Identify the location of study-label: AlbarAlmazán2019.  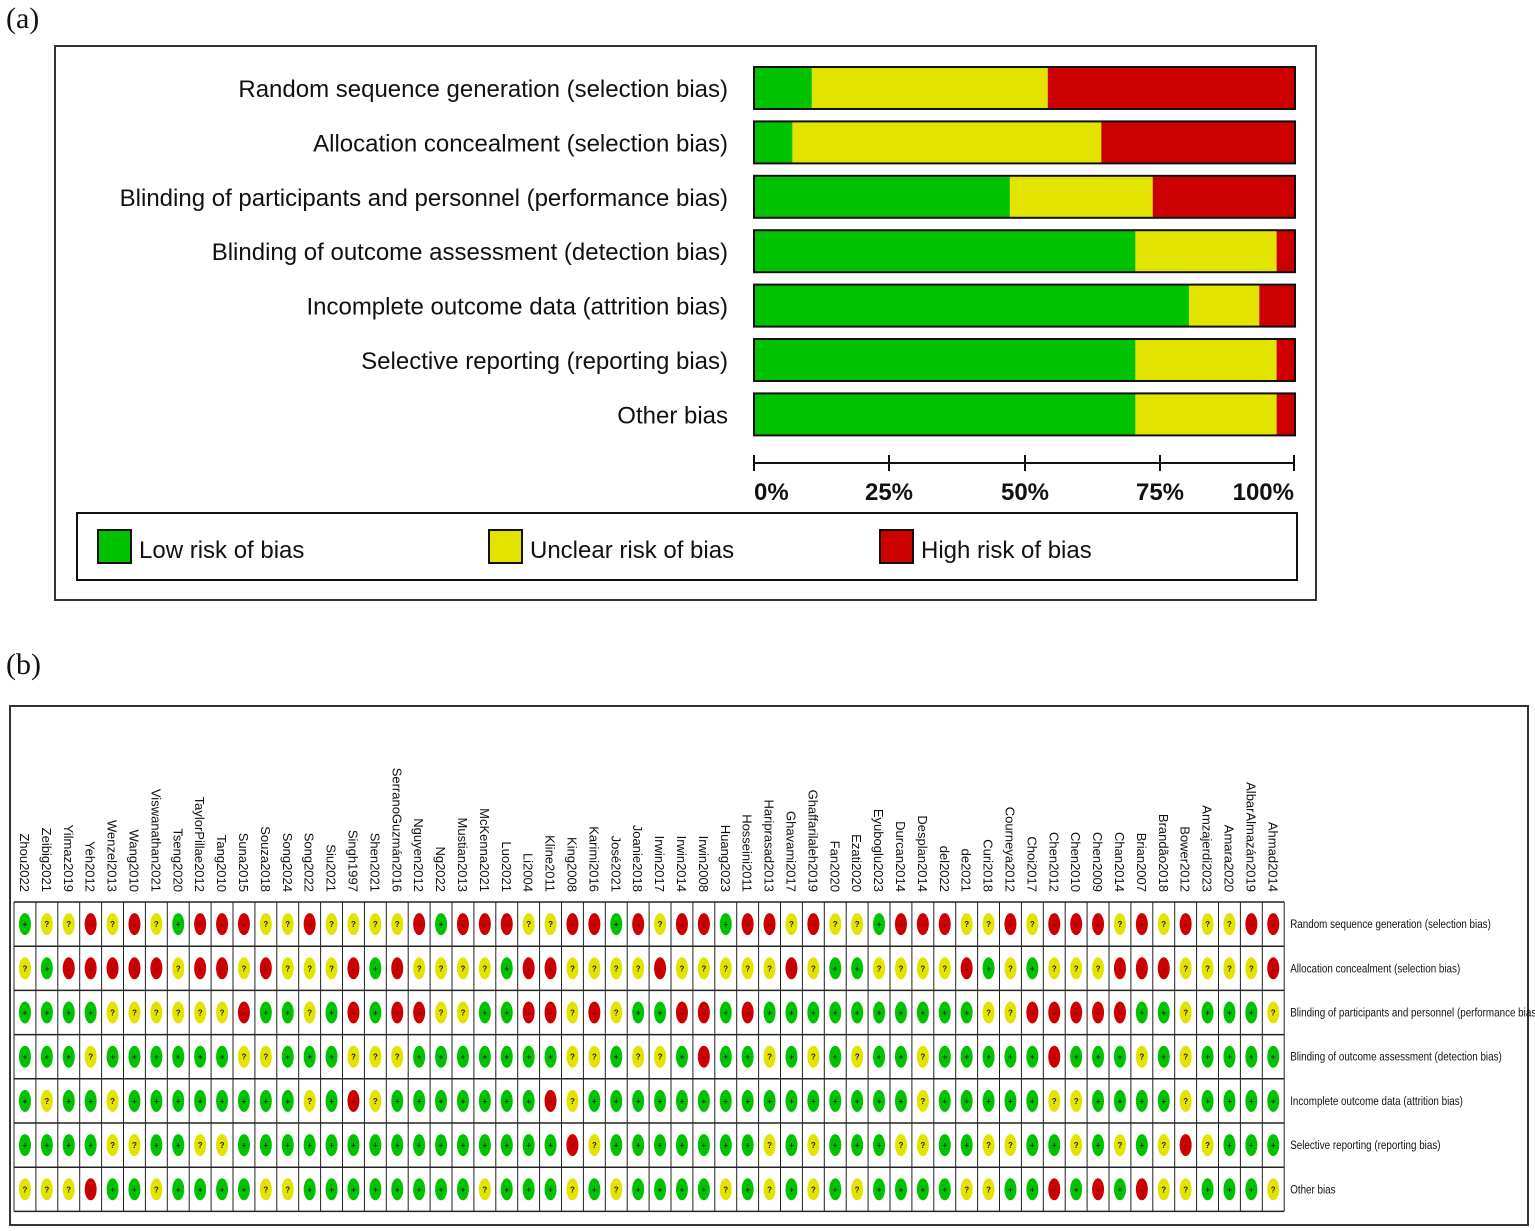
(1250, 837).